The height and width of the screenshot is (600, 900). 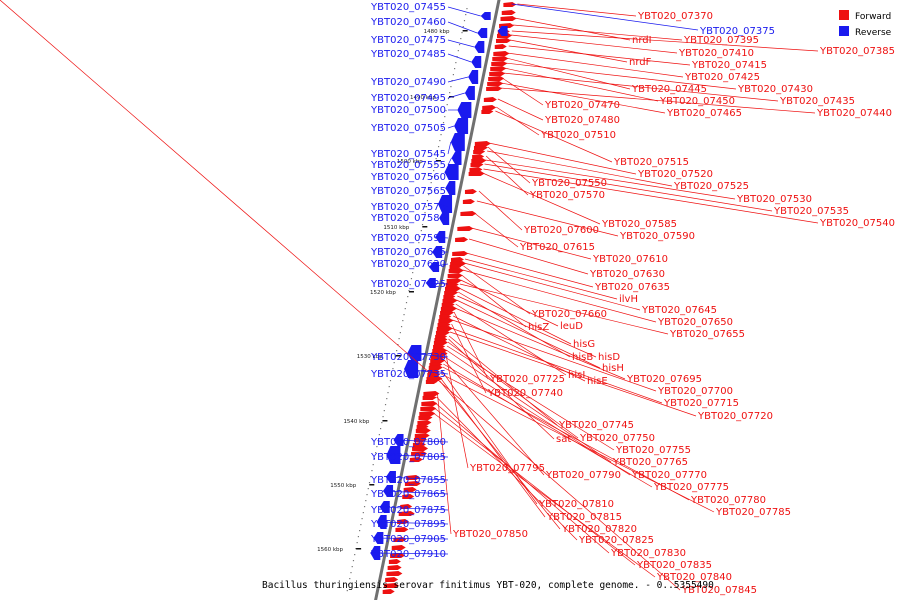 What do you see at coordinates (873, 17) in the screenshot?
I see `legend-label-forward: Forward` at bounding box center [873, 17].